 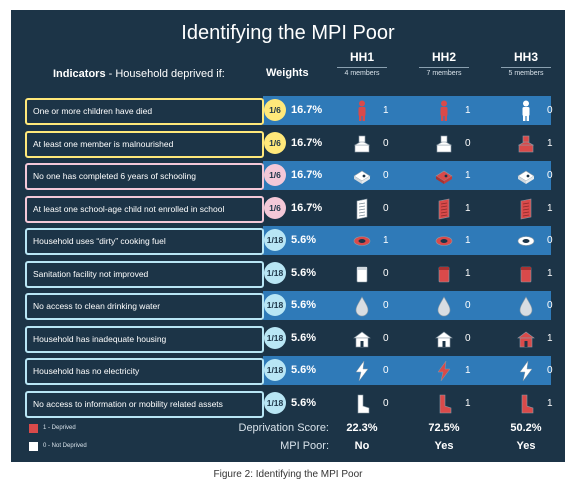 What do you see at coordinates (526, 177) in the screenshot?
I see `book-icon` at bounding box center [526, 177].